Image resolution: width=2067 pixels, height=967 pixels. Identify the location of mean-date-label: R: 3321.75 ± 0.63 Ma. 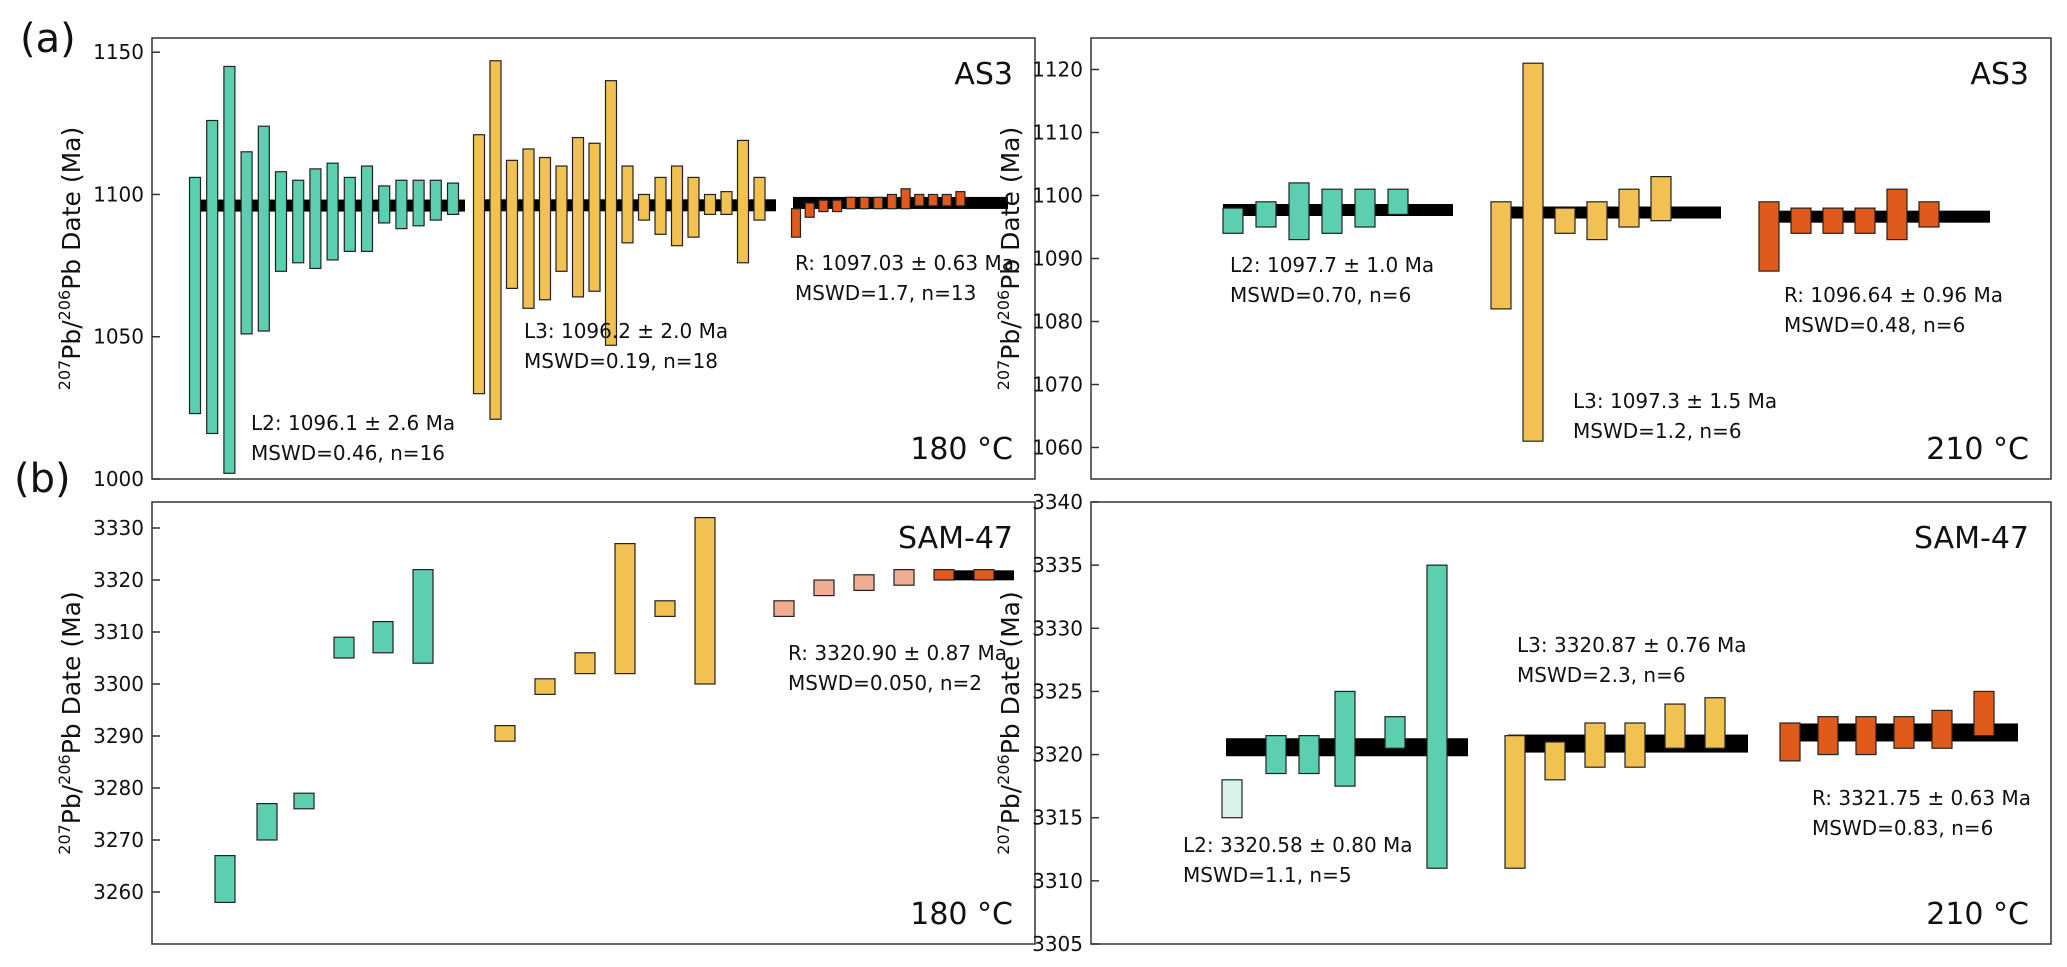
(1921, 798).